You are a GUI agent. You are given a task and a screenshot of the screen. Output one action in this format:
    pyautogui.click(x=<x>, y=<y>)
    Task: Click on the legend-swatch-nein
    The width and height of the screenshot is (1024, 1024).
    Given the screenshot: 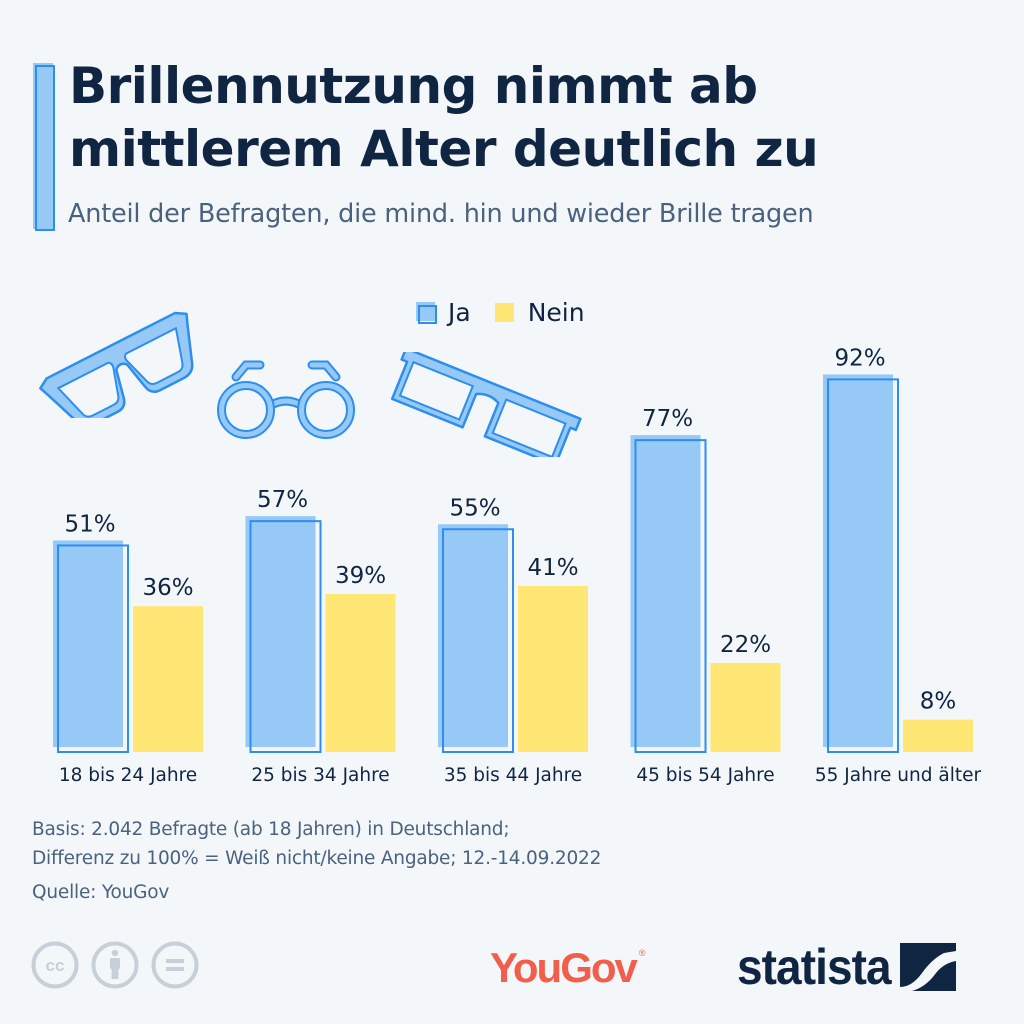 What is the action you would take?
    pyautogui.click(x=504, y=312)
    